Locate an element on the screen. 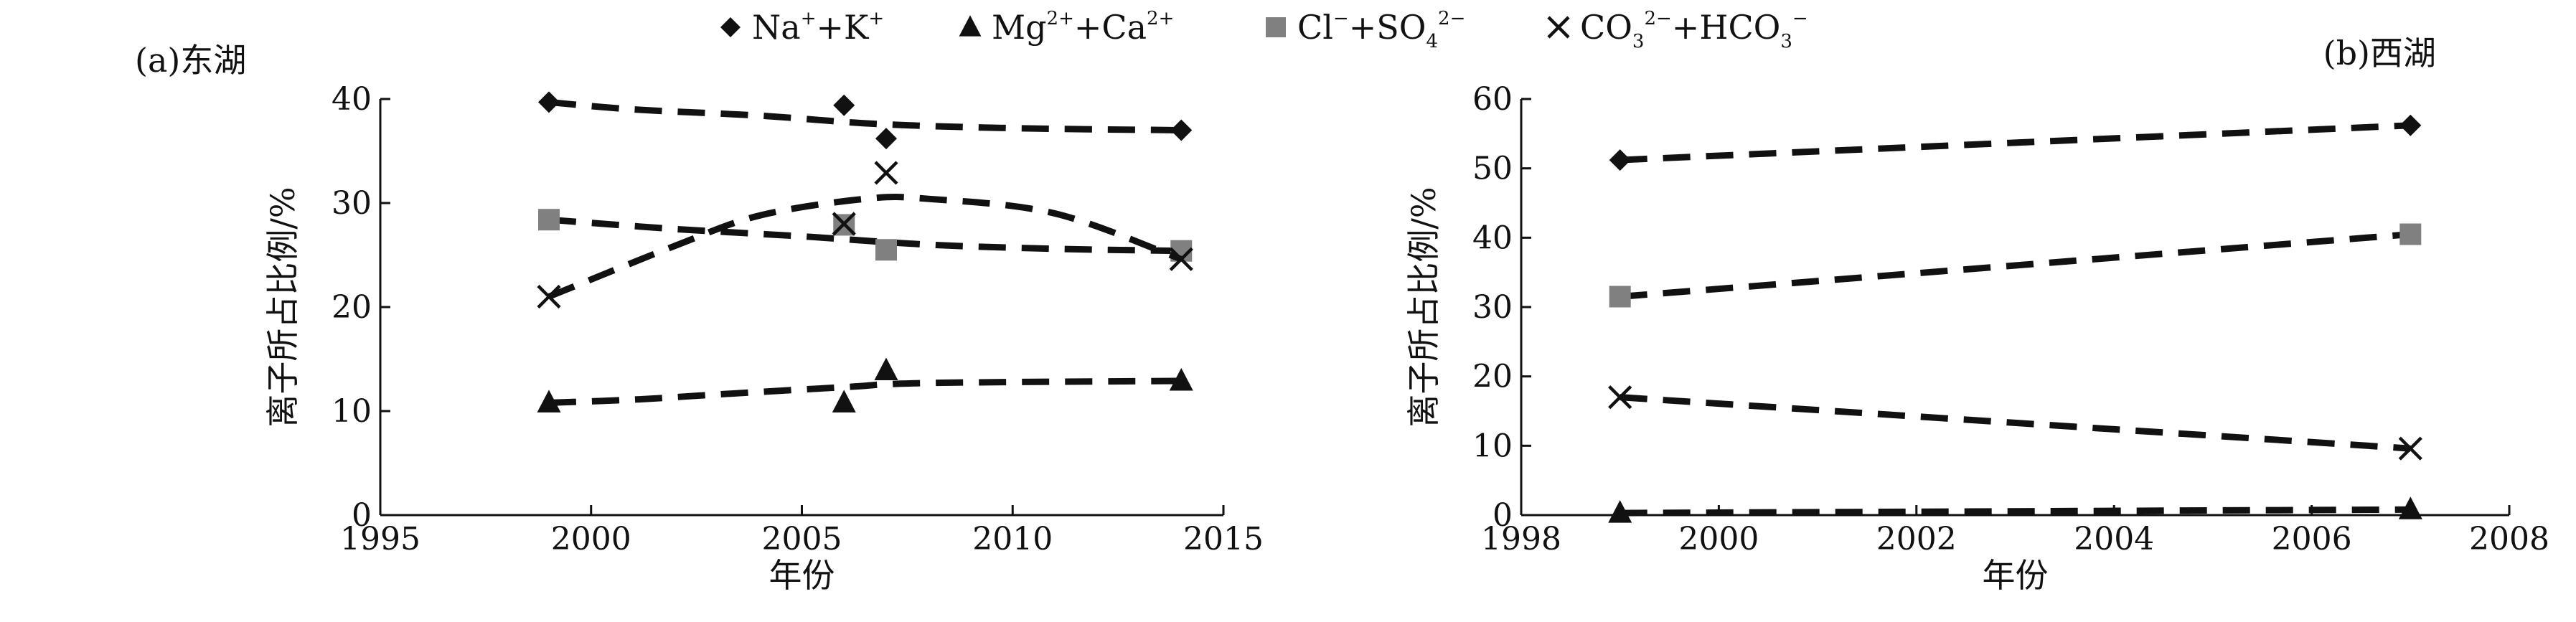  panel-b-x-tick-label: 2000 is located at coordinates (1718, 539).